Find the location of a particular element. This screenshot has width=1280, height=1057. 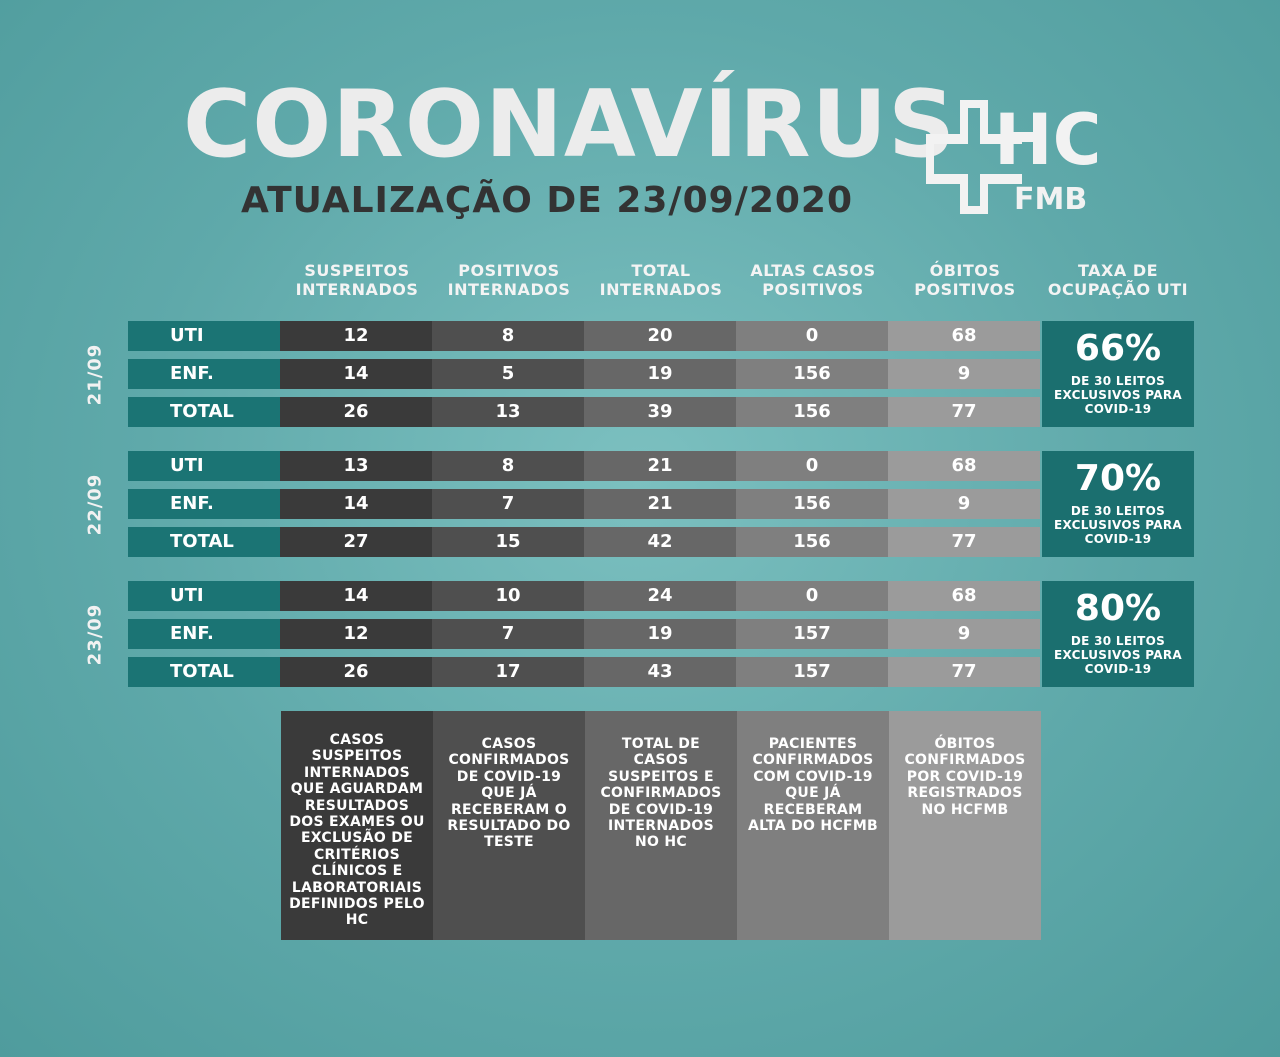

cell-total: 43 is located at coordinates (660, 672).